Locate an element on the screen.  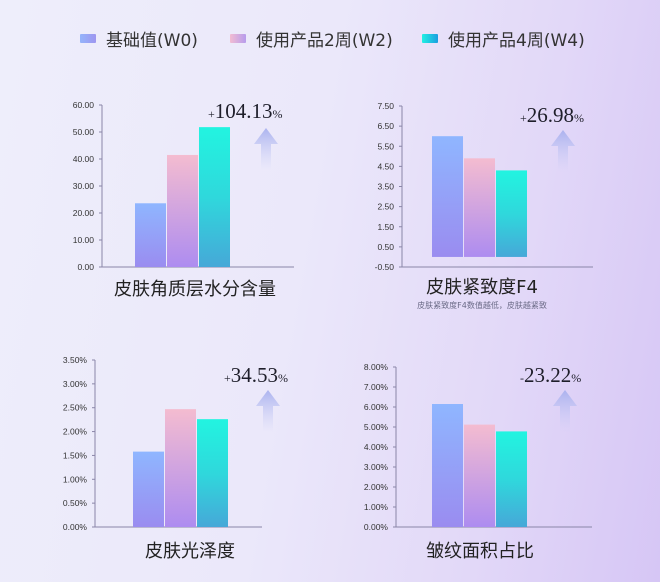
y-tick-label: 60.00 is located at coordinates (84, 105).